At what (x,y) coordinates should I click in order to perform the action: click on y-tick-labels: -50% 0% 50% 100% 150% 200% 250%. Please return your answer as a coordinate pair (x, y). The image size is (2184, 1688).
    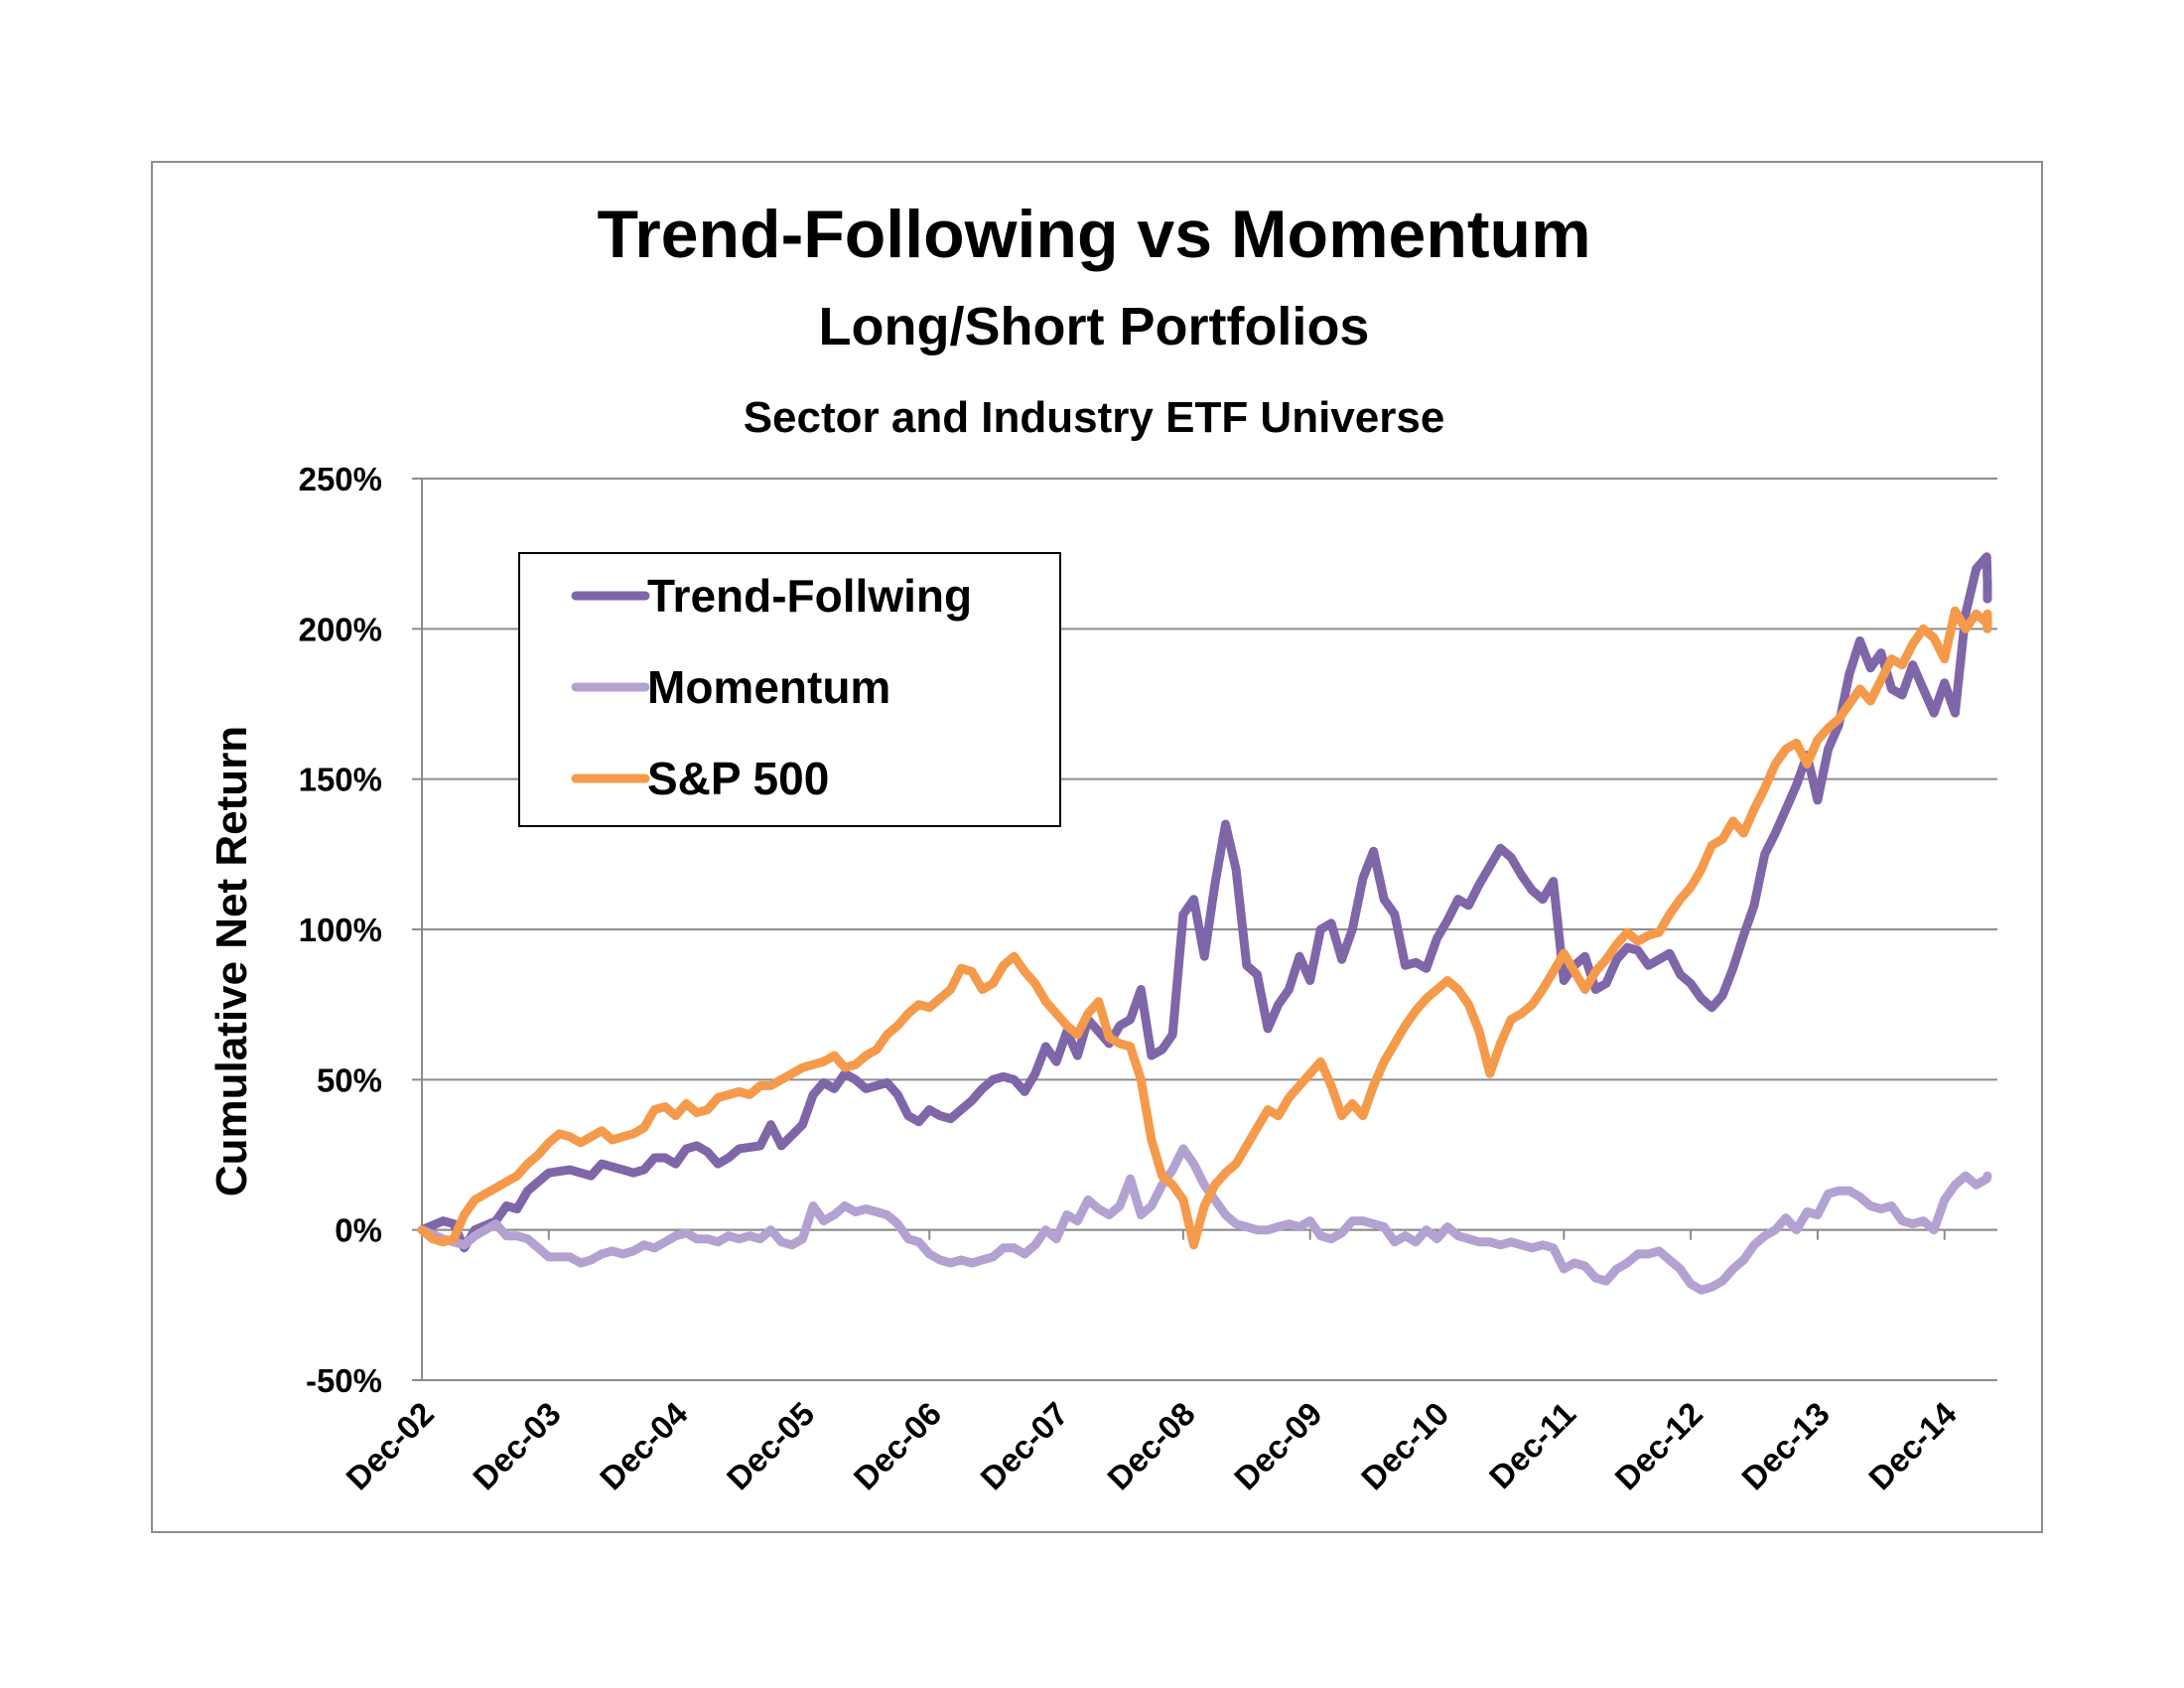
    Looking at the image, I should click on (340, 930).